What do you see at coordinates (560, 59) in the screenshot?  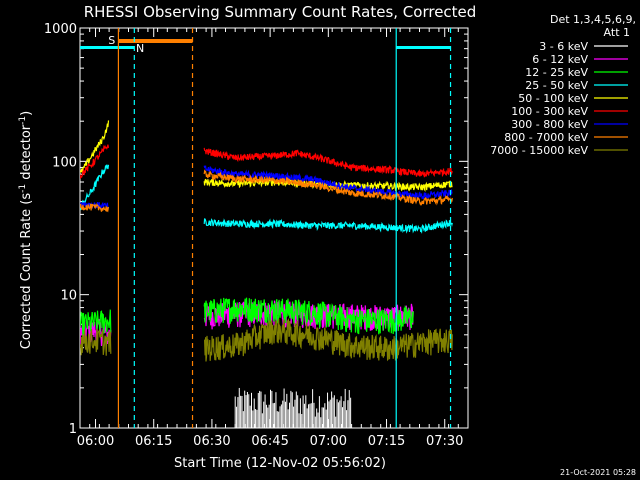 I see `legend-entry-label: 6 - 12 keV` at bounding box center [560, 59].